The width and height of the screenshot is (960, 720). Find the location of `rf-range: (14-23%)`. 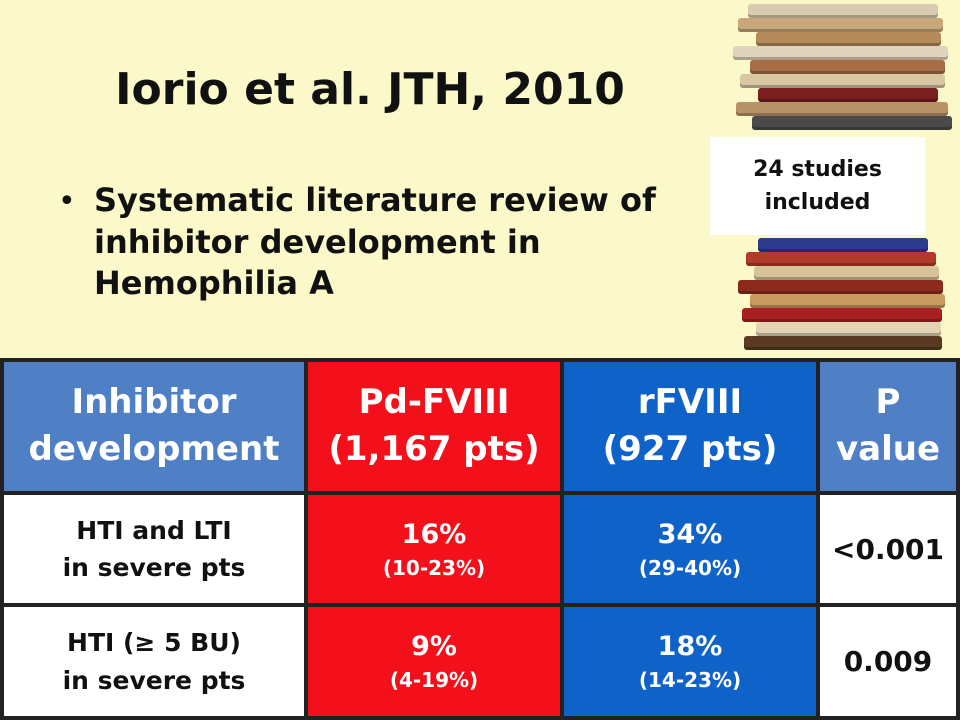

rf-range: (14-23%) is located at coordinates (690, 680).